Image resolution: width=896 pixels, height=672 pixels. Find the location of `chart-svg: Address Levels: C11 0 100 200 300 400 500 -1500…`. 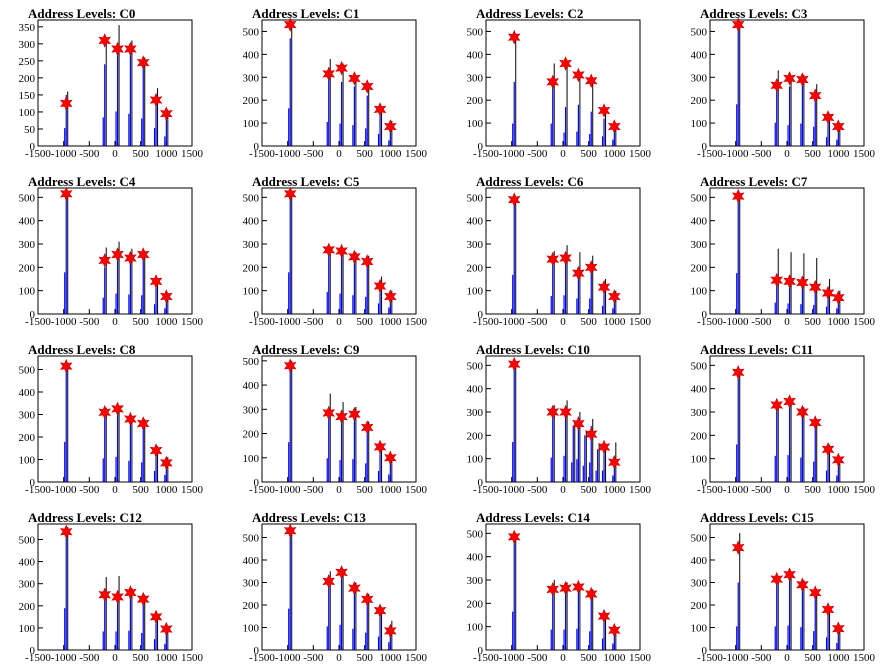

chart-svg: Address Levels: C11 0 100 200 300 400 500 -1500… is located at coordinates (783, 419).